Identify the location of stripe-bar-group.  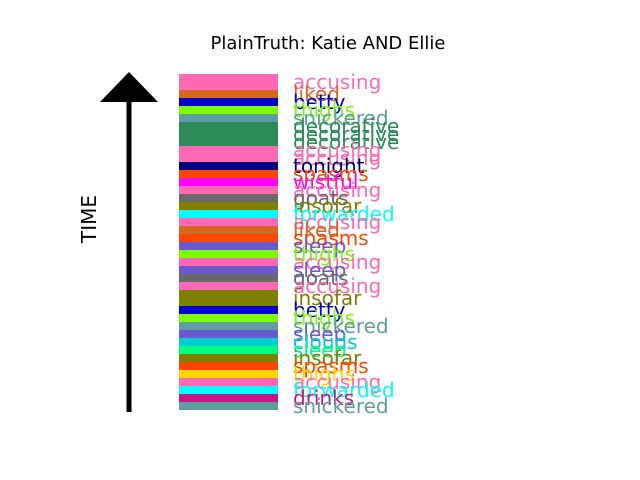
(228, 242).